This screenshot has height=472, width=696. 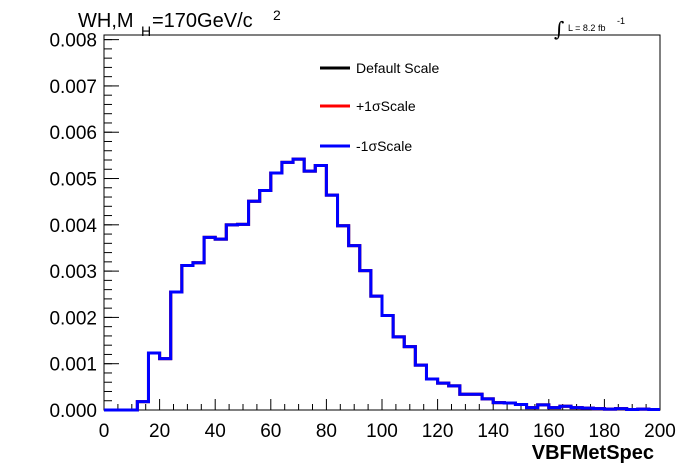 I want to click on legend: Default Scale +1σScale -1σScale, so click(x=379, y=107).